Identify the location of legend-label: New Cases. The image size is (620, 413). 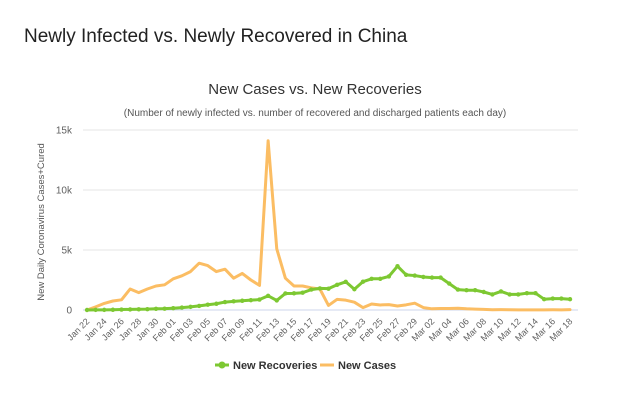
(367, 366).